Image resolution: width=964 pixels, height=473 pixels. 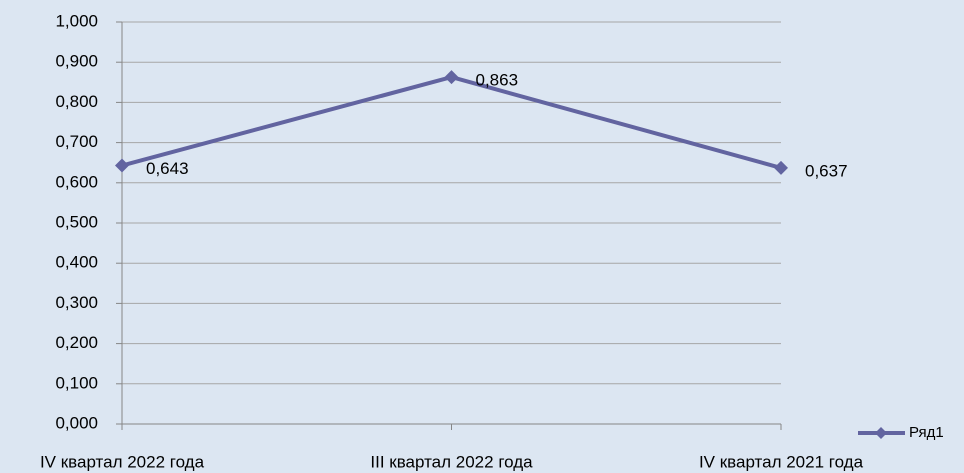 What do you see at coordinates (76, 342) in the screenshot?
I see `y-tick-label: 0,200` at bounding box center [76, 342].